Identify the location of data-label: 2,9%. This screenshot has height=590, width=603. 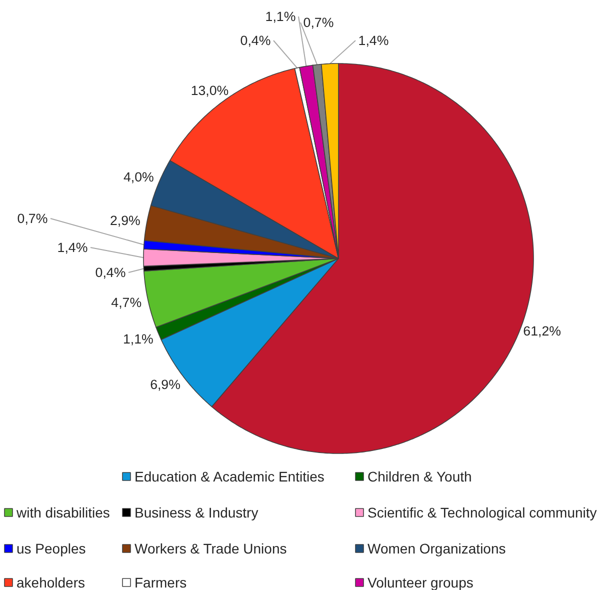
(125, 220).